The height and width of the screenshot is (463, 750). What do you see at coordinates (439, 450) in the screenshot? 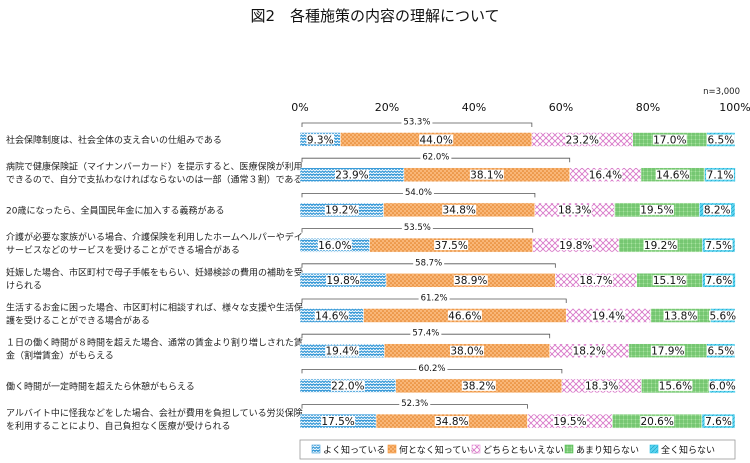
I see `legend-label: 何となく知っている` at bounding box center [439, 450].